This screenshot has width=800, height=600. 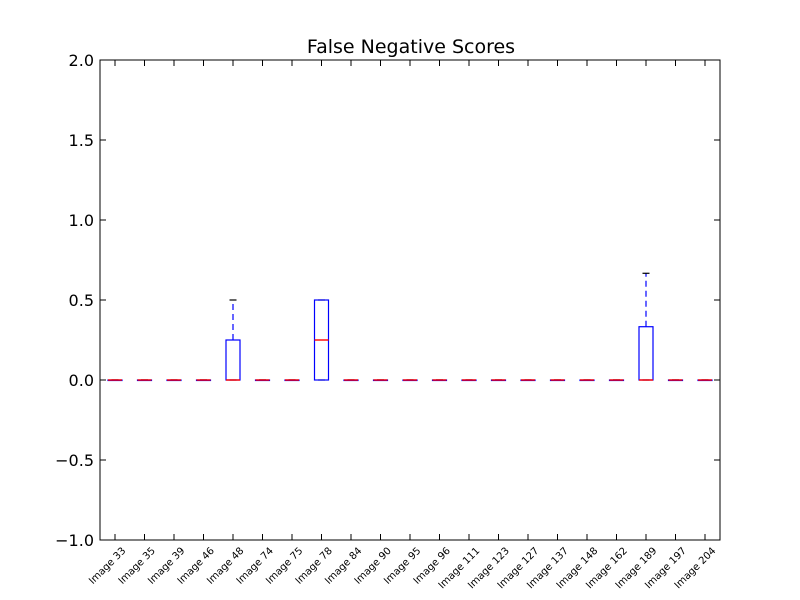 I want to click on y-tick-label: −1.0, so click(x=74, y=540).